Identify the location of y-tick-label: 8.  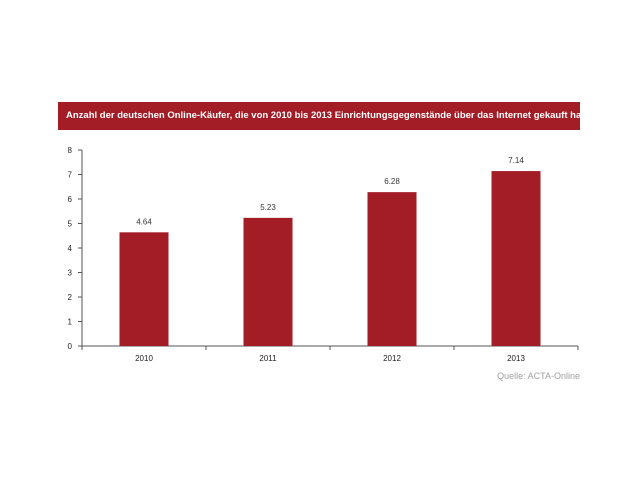
(70, 150).